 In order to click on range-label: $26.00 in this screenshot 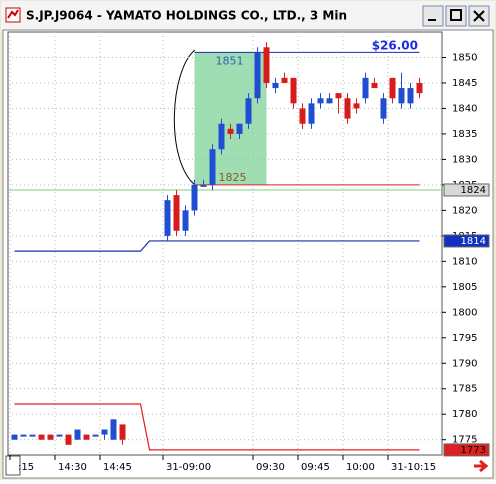, I will do `click(395, 46)`.